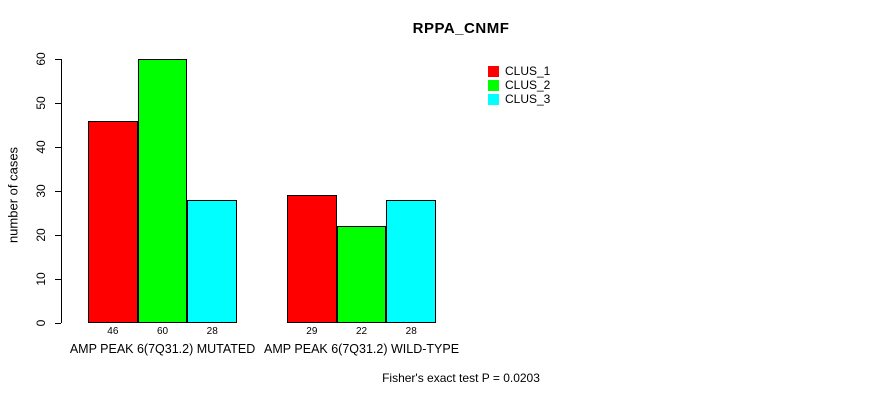  I want to click on bar-clus_1-group2, so click(312, 259).